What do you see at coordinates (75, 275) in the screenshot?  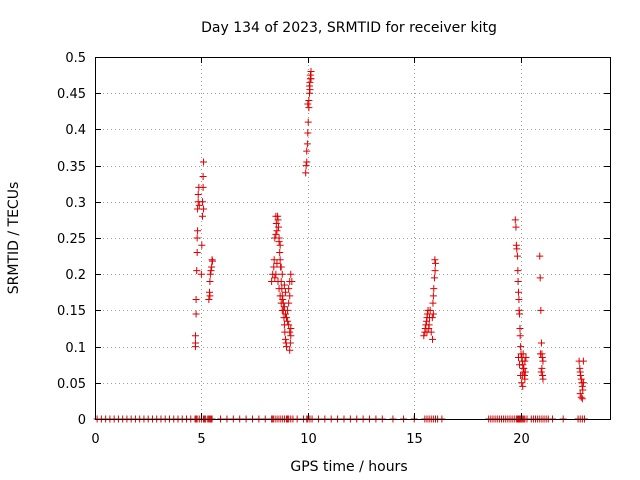 I see `y-tick-label: 0.2` at bounding box center [75, 275].